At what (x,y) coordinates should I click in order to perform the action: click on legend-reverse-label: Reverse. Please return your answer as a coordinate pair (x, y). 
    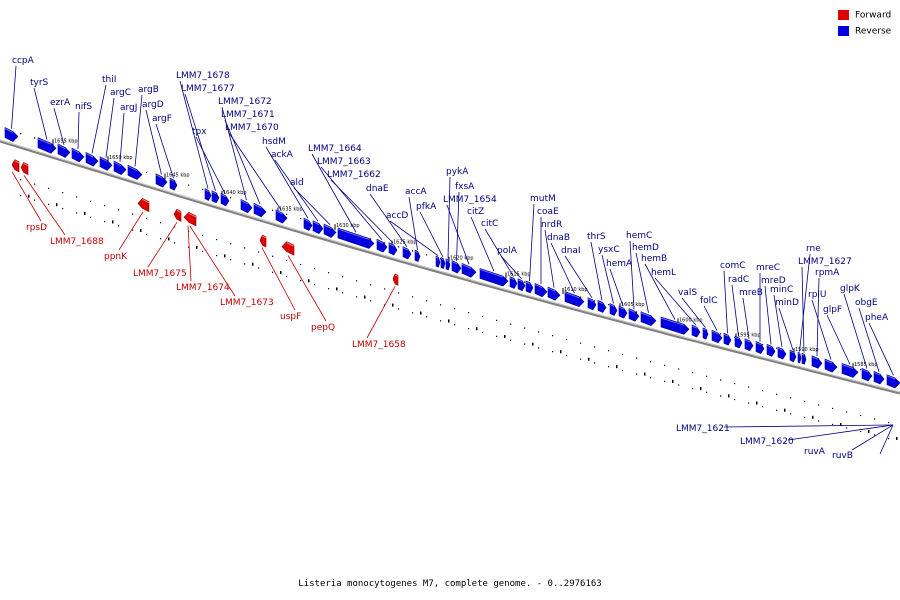
    Looking at the image, I should click on (873, 31).